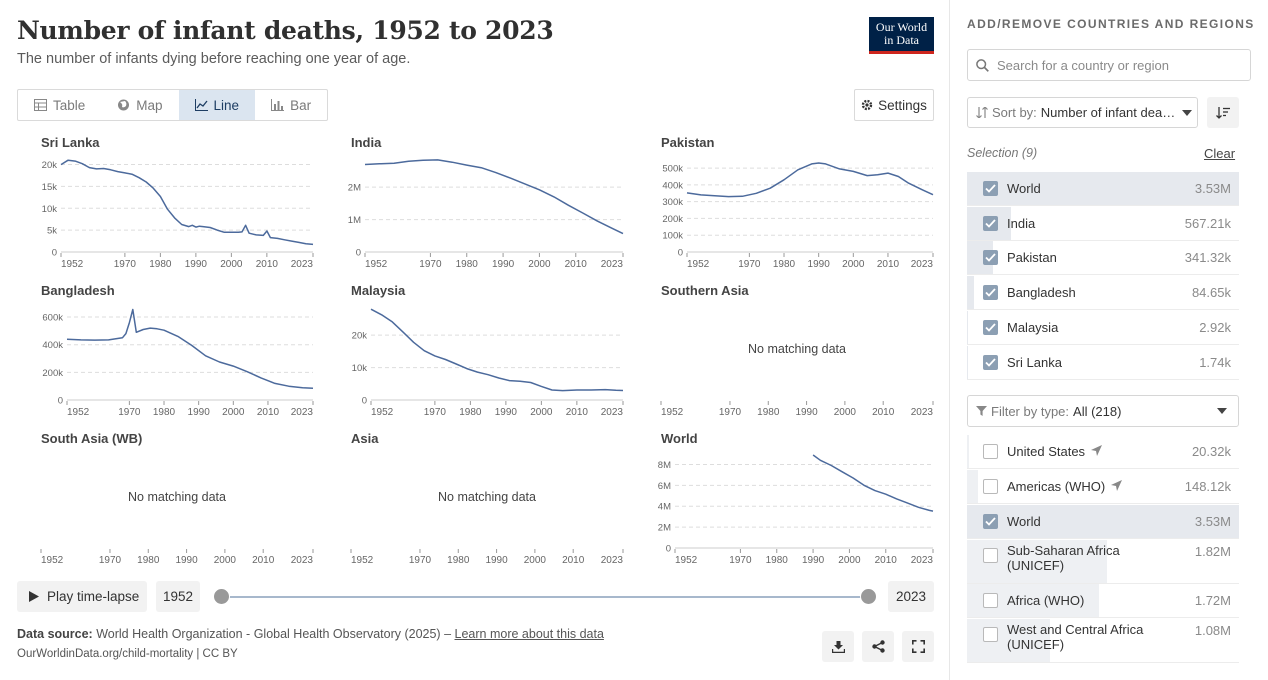 The width and height of the screenshot is (1268, 680). What do you see at coordinates (1108, 112) in the screenshot?
I see `sort-value: Number of infant deaths` at bounding box center [1108, 112].